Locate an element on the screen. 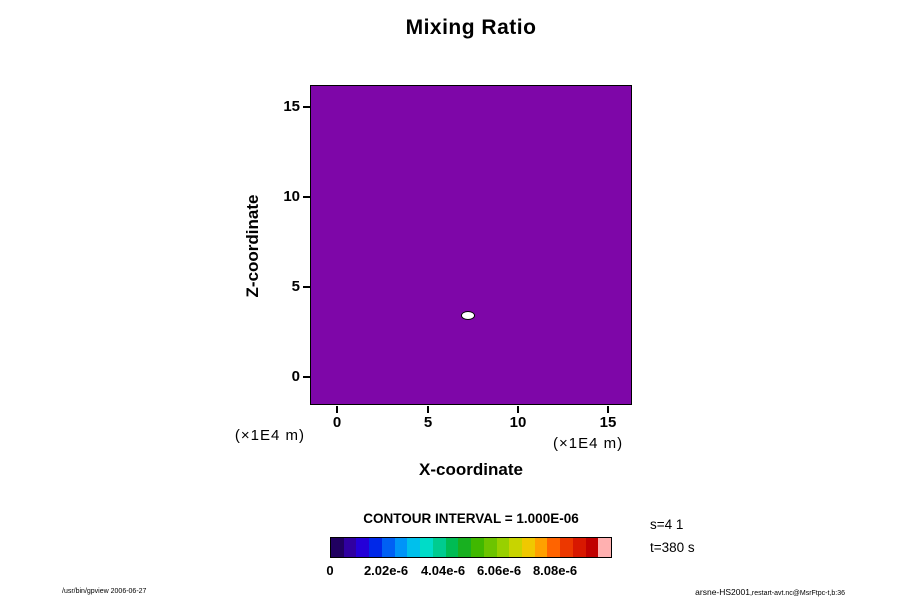 The image size is (900, 600). footer-run-detail: ,restart-avt.nc@MsrFtpc-t,b:36 is located at coordinates (797, 593).